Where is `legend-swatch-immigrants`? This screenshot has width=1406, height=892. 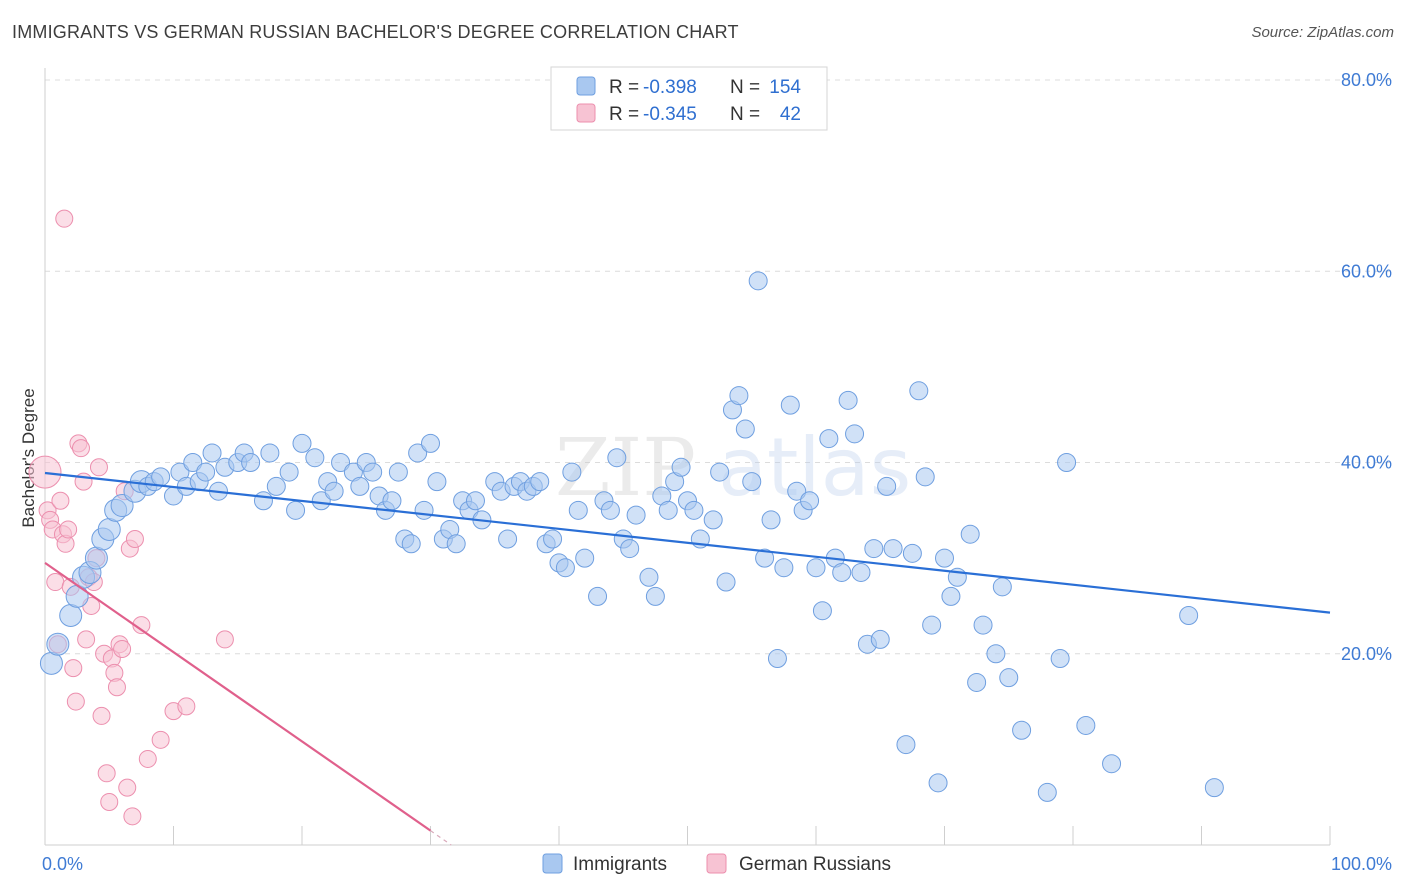
legend-swatch-immigrants is located at coordinates (586, 86).